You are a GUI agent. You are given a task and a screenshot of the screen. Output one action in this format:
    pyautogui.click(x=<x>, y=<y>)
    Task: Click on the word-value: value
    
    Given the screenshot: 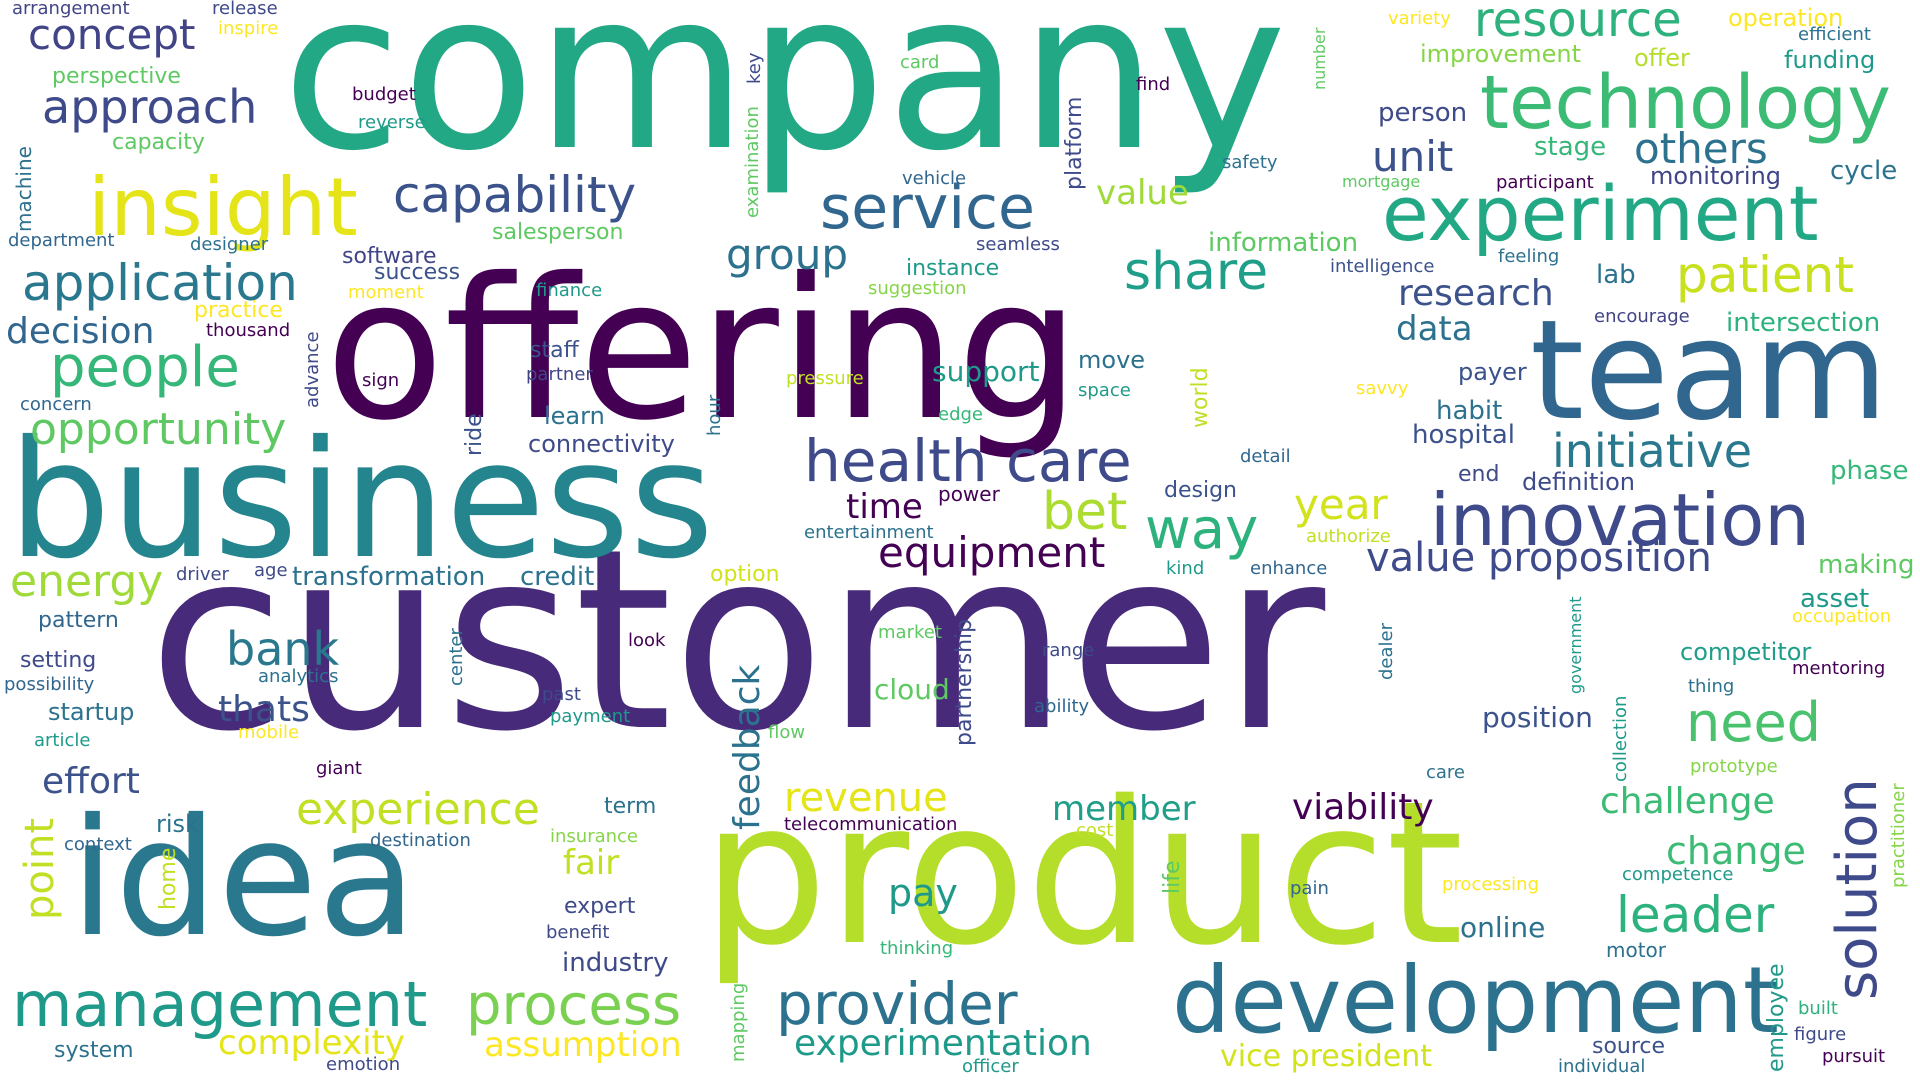 What is the action you would take?
    pyautogui.click(x=1142, y=193)
    